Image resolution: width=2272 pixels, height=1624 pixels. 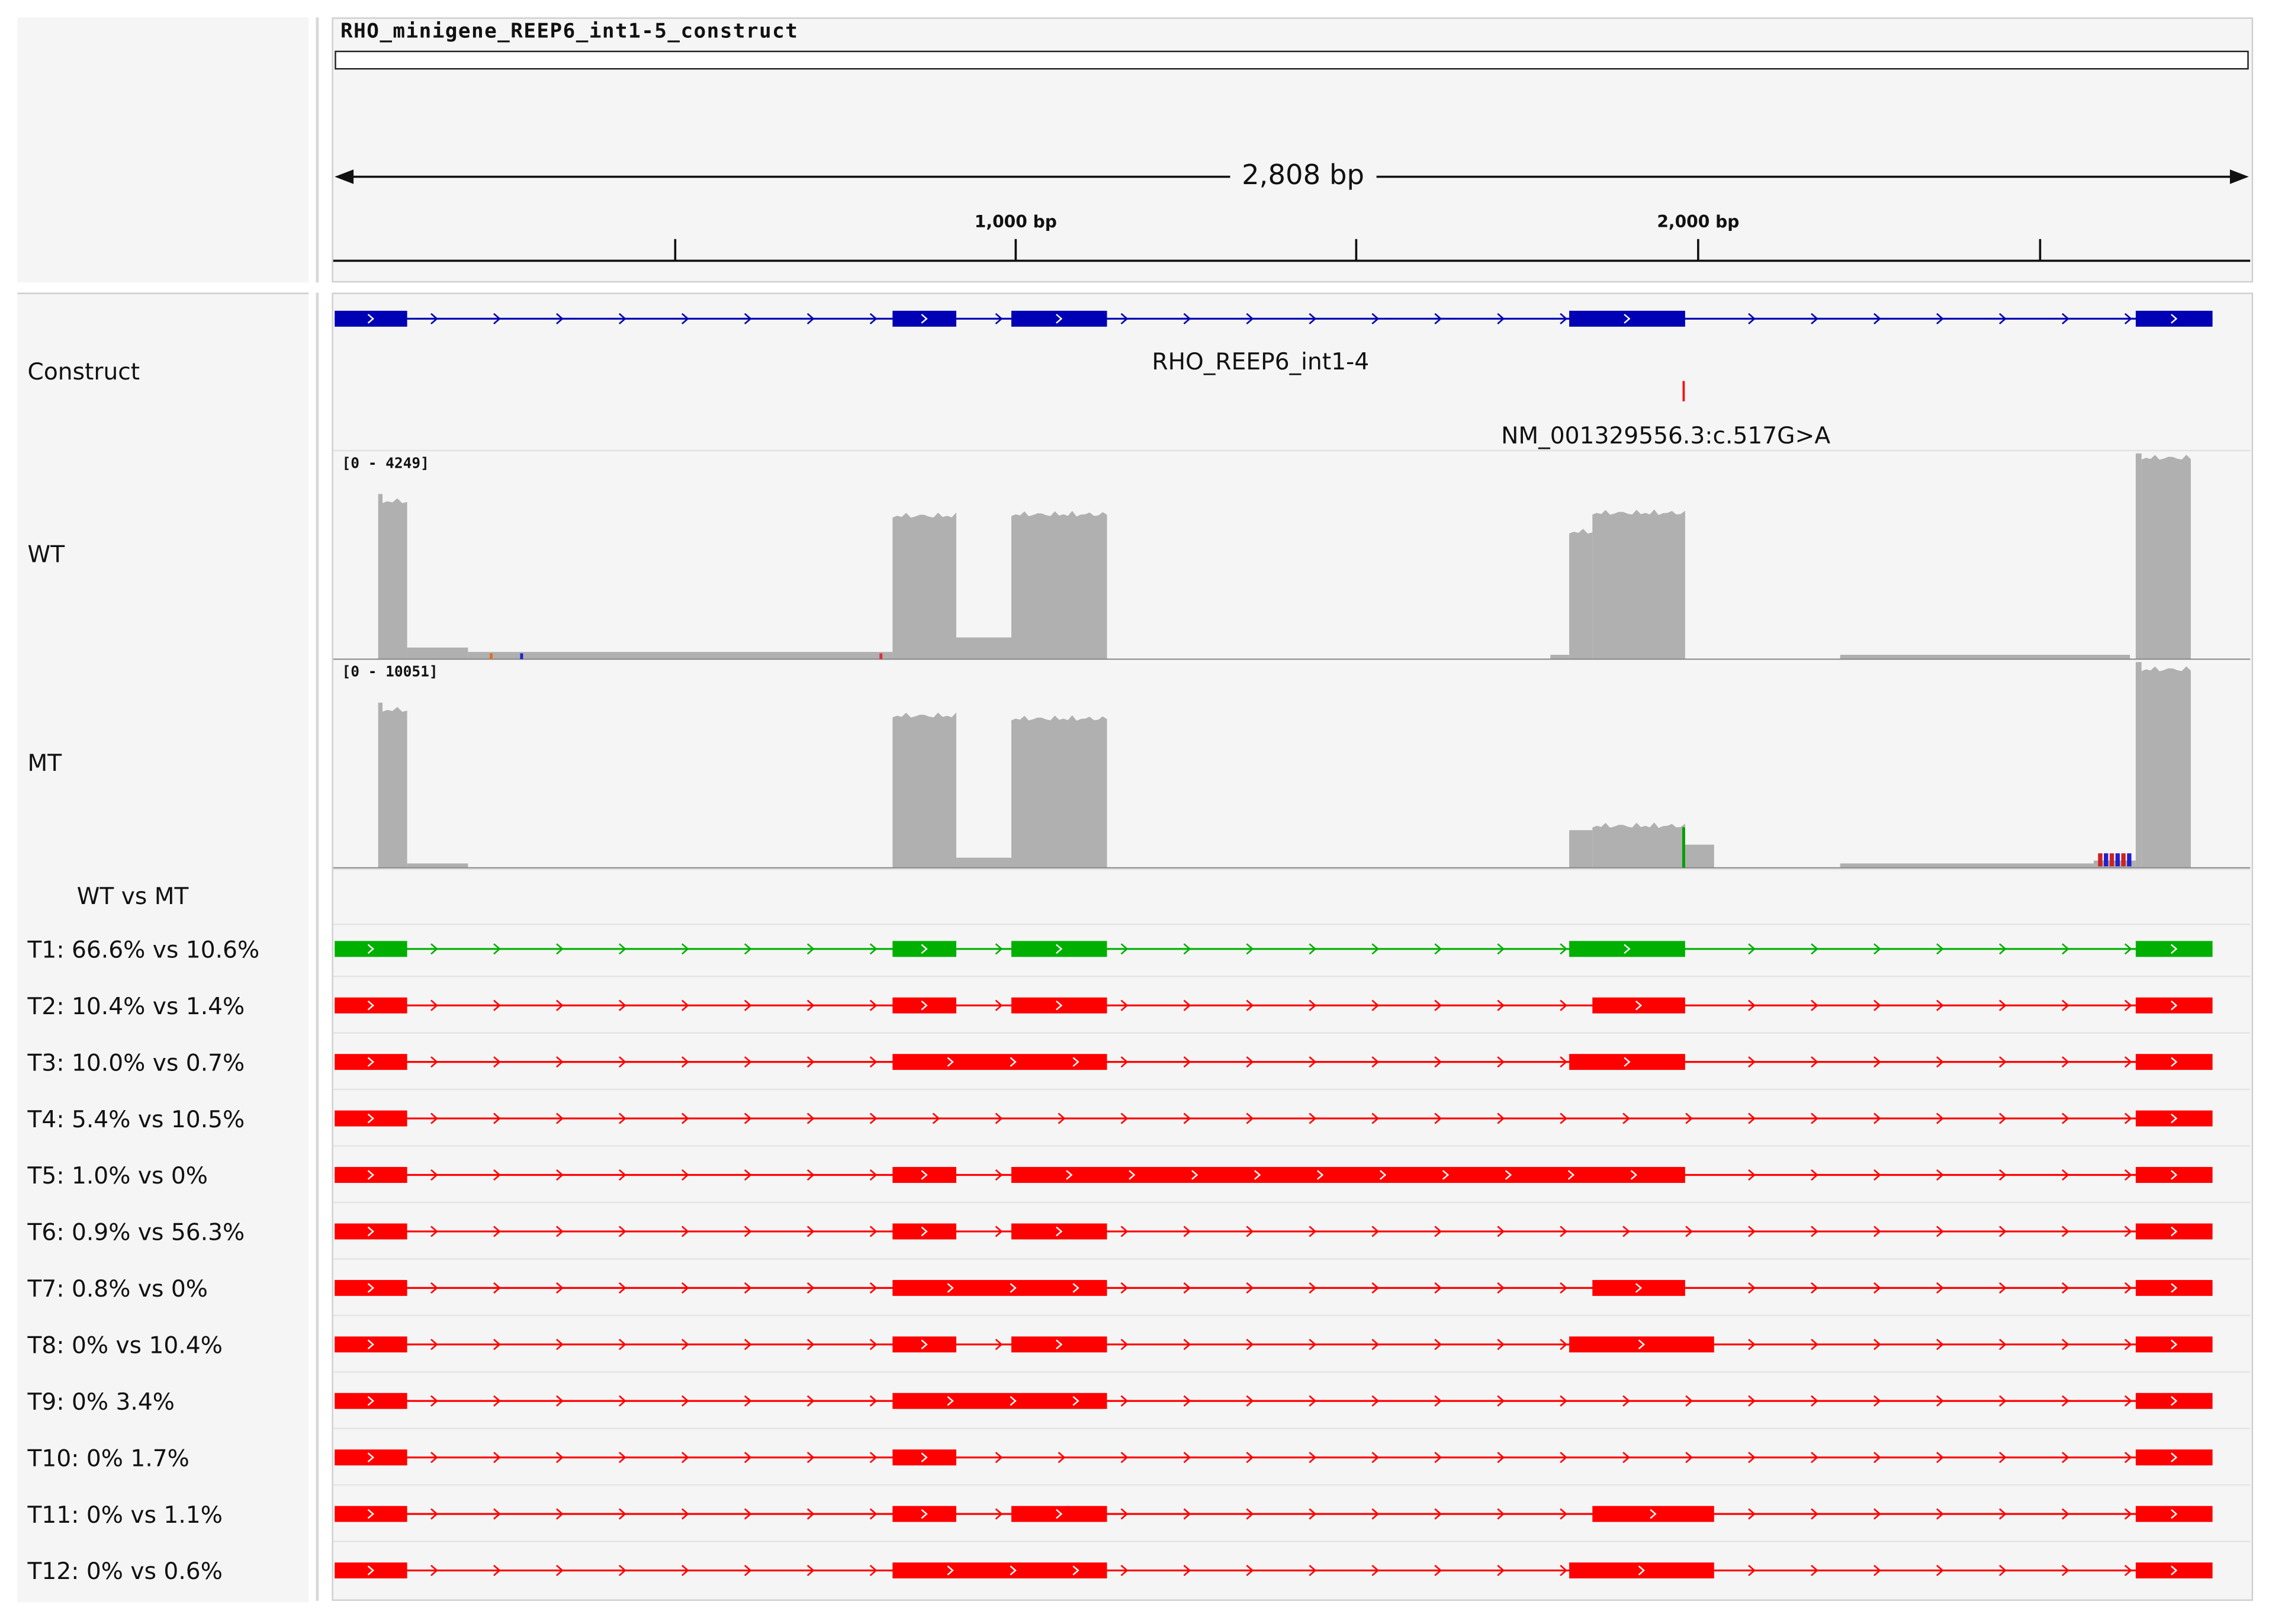 I want to click on wt-coverage-track, so click(x=1292, y=556).